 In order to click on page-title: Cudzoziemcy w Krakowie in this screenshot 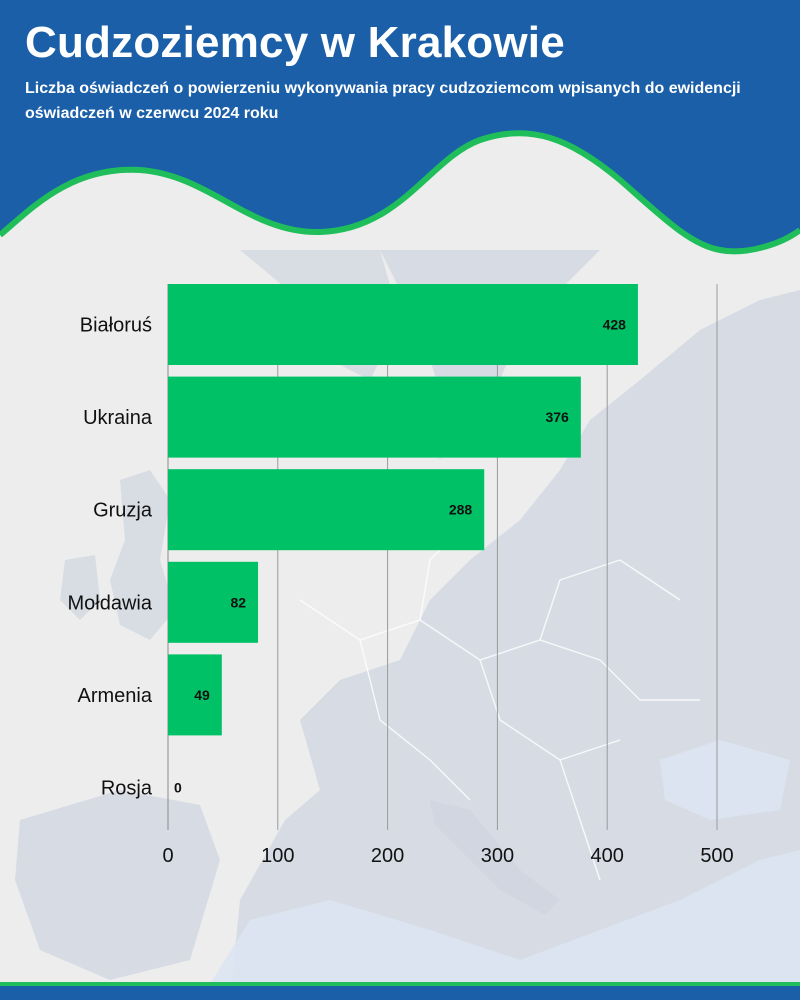, I will do `click(295, 42)`.